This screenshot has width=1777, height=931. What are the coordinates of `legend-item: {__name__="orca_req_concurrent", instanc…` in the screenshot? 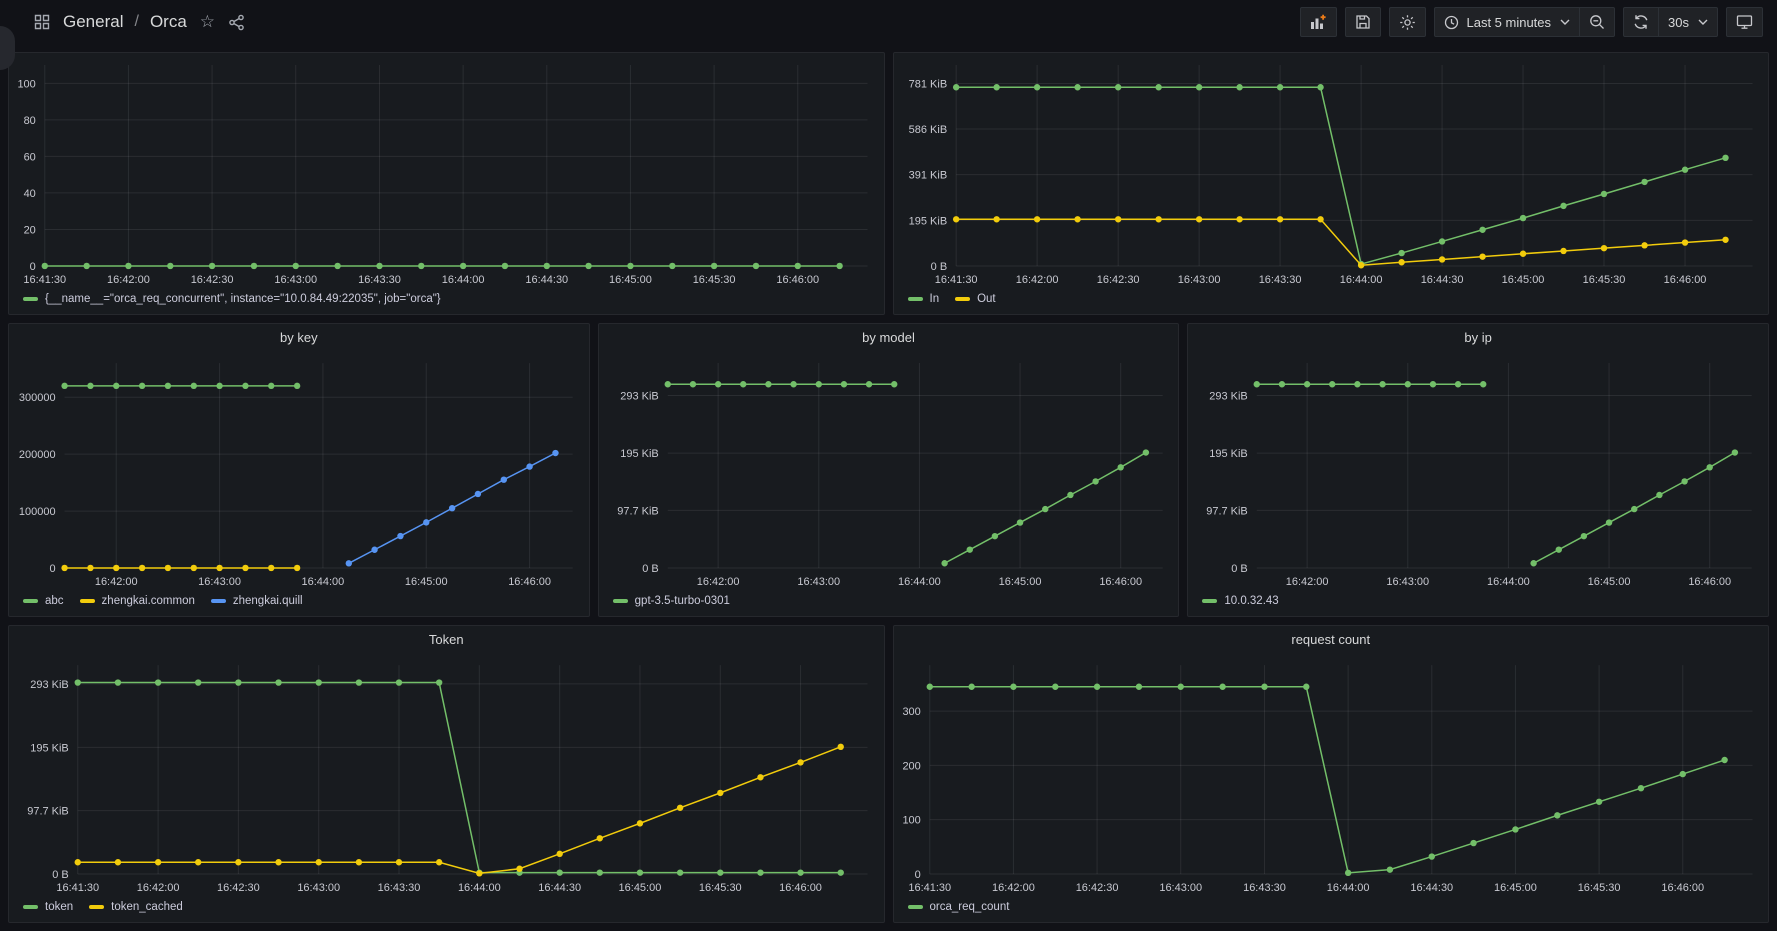 It's located at (232, 299).